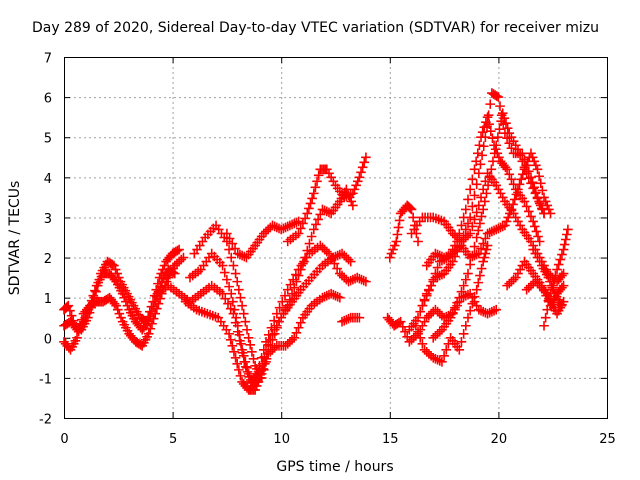 The image size is (640, 480). What do you see at coordinates (48, 139) in the screenshot?
I see `y-tick-label: 5` at bounding box center [48, 139].